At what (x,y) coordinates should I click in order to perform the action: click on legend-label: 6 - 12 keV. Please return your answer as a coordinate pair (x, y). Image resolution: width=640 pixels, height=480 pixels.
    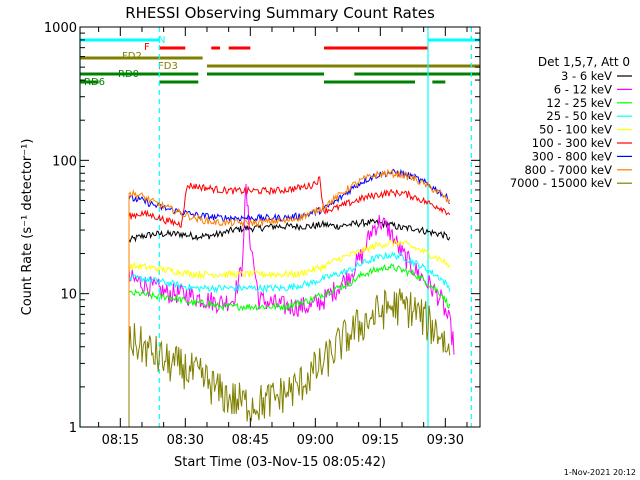
    Looking at the image, I should click on (583, 89).